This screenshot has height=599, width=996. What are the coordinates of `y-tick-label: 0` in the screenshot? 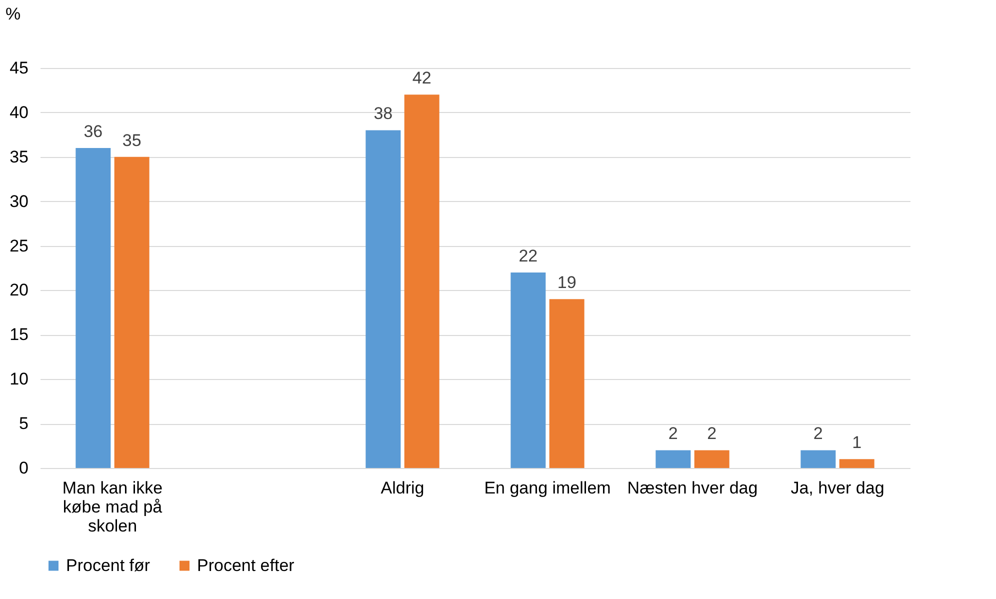 It's located at (23, 468).